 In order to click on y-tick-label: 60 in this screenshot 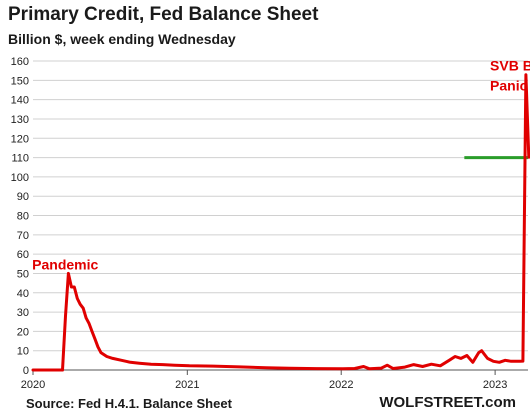, I will do `click(23, 255)`.